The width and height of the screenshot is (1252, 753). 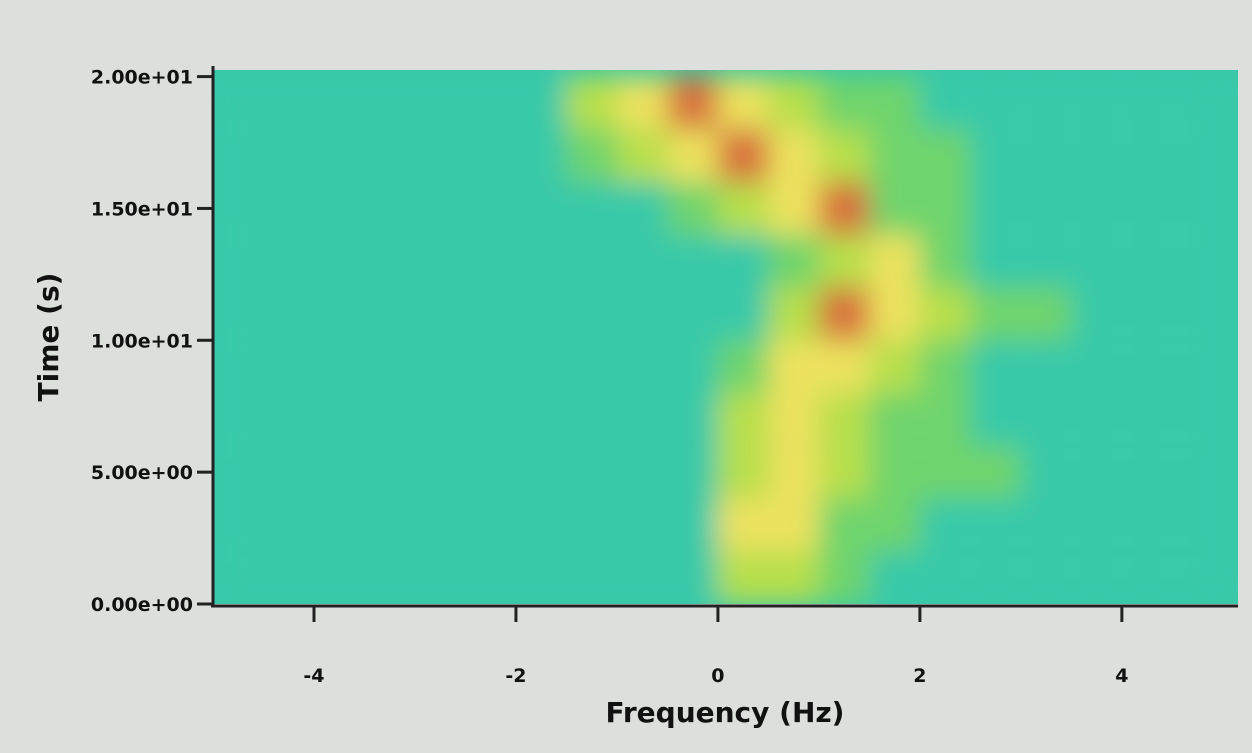 What do you see at coordinates (1121, 676) in the screenshot?
I see `x-tick-label: 4` at bounding box center [1121, 676].